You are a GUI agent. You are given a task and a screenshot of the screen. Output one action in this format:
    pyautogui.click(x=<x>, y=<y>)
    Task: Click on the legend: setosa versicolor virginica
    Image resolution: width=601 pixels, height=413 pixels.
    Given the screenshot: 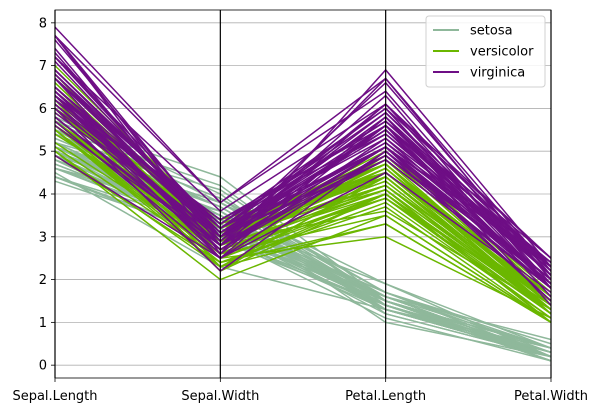 What is the action you would take?
    pyautogui.click(x=485, y=51)
    